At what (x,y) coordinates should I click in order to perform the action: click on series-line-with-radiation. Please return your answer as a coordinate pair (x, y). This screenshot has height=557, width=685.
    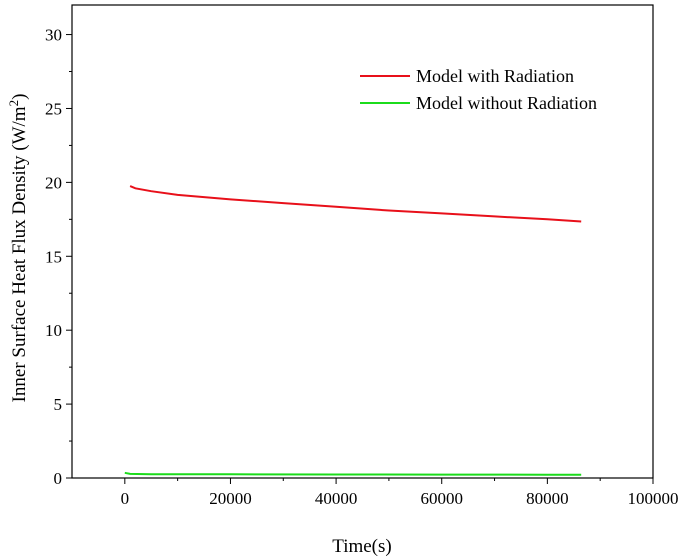
    Looking at the image, I should click on (355, 204).